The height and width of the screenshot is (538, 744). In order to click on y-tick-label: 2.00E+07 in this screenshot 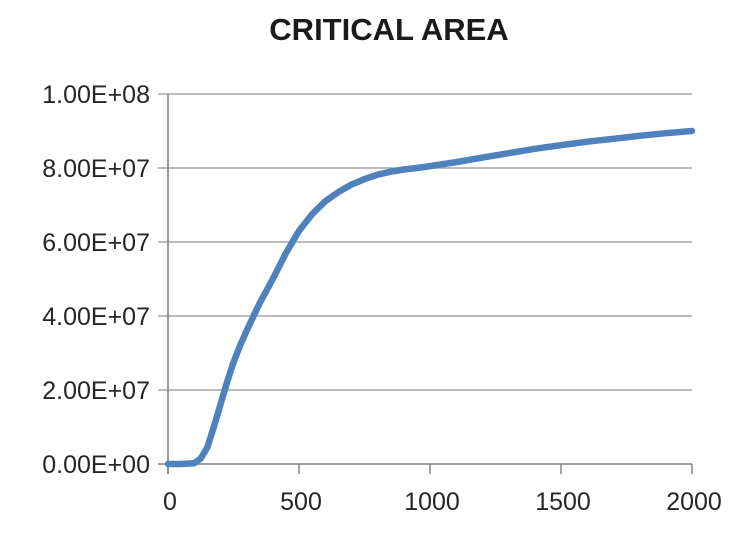, I will do `click(96, 391)`.